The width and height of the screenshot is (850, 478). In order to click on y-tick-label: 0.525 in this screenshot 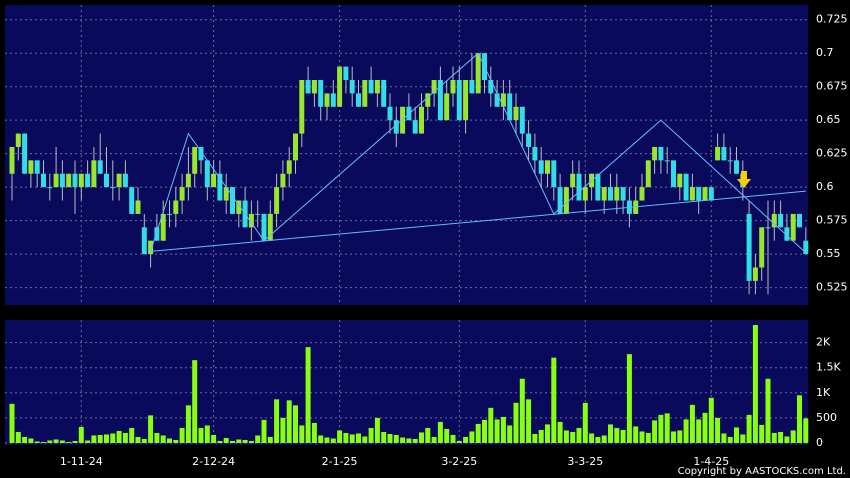, I will do `click(832, 287)`.